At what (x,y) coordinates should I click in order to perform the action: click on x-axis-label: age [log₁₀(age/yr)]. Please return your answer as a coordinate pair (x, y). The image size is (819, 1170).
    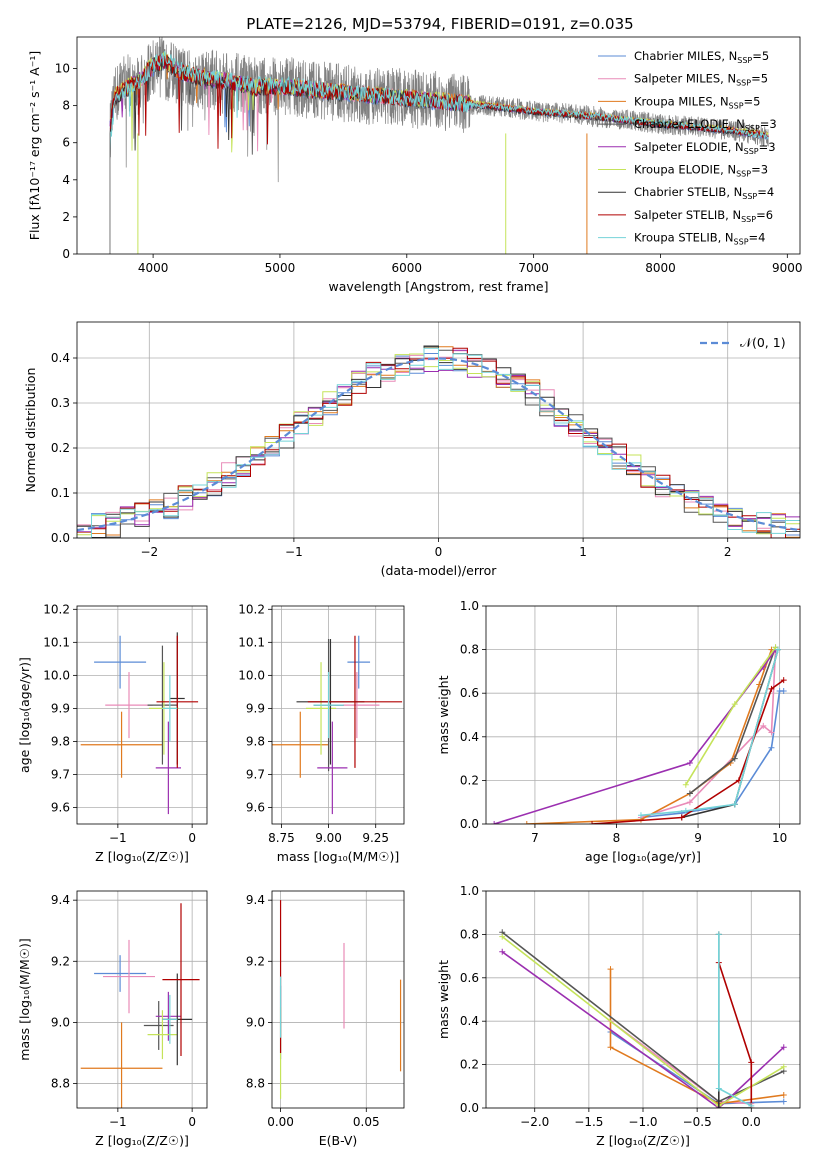
    Looking at the image, I should click on (643, 856).